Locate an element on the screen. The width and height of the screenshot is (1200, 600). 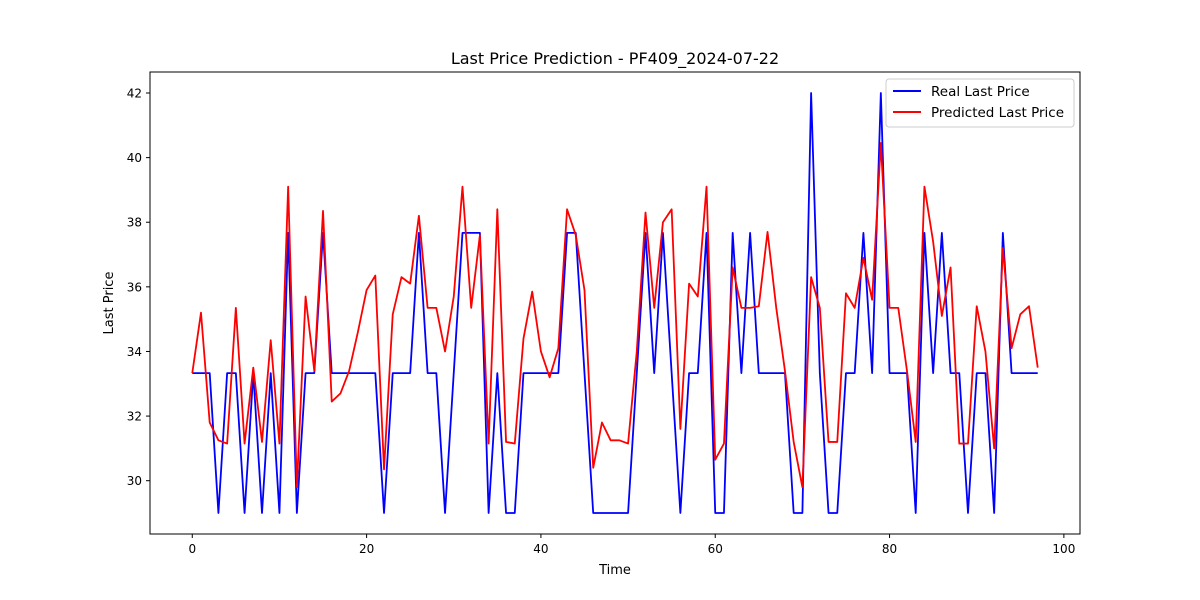
x-tick-label: 100 is located at coordinates (1063, 549).